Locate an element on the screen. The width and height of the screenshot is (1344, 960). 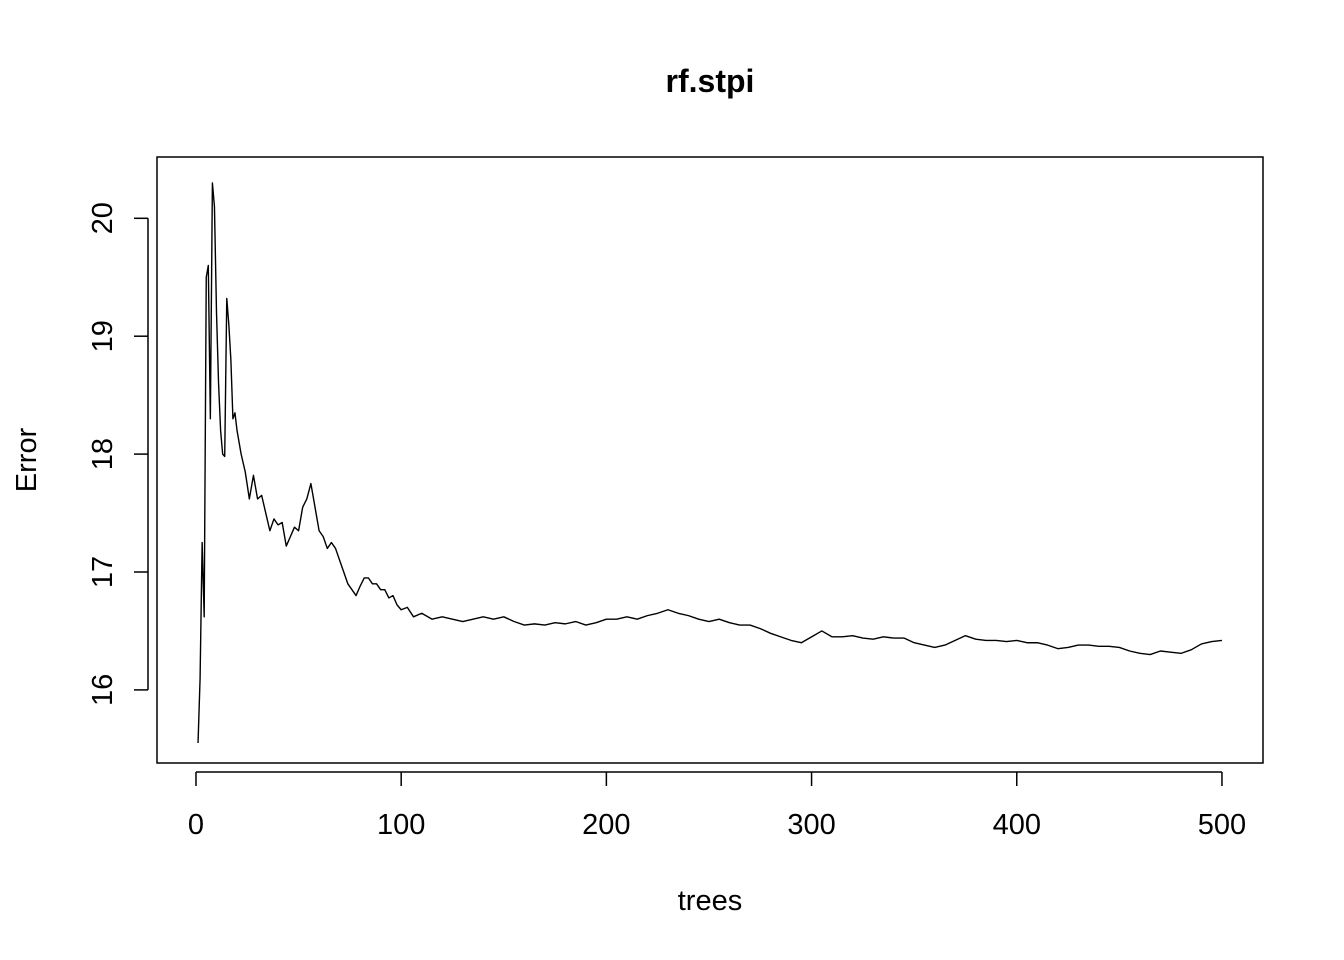
y-tick-label-19: 19 is located at coordinates (103, 336).